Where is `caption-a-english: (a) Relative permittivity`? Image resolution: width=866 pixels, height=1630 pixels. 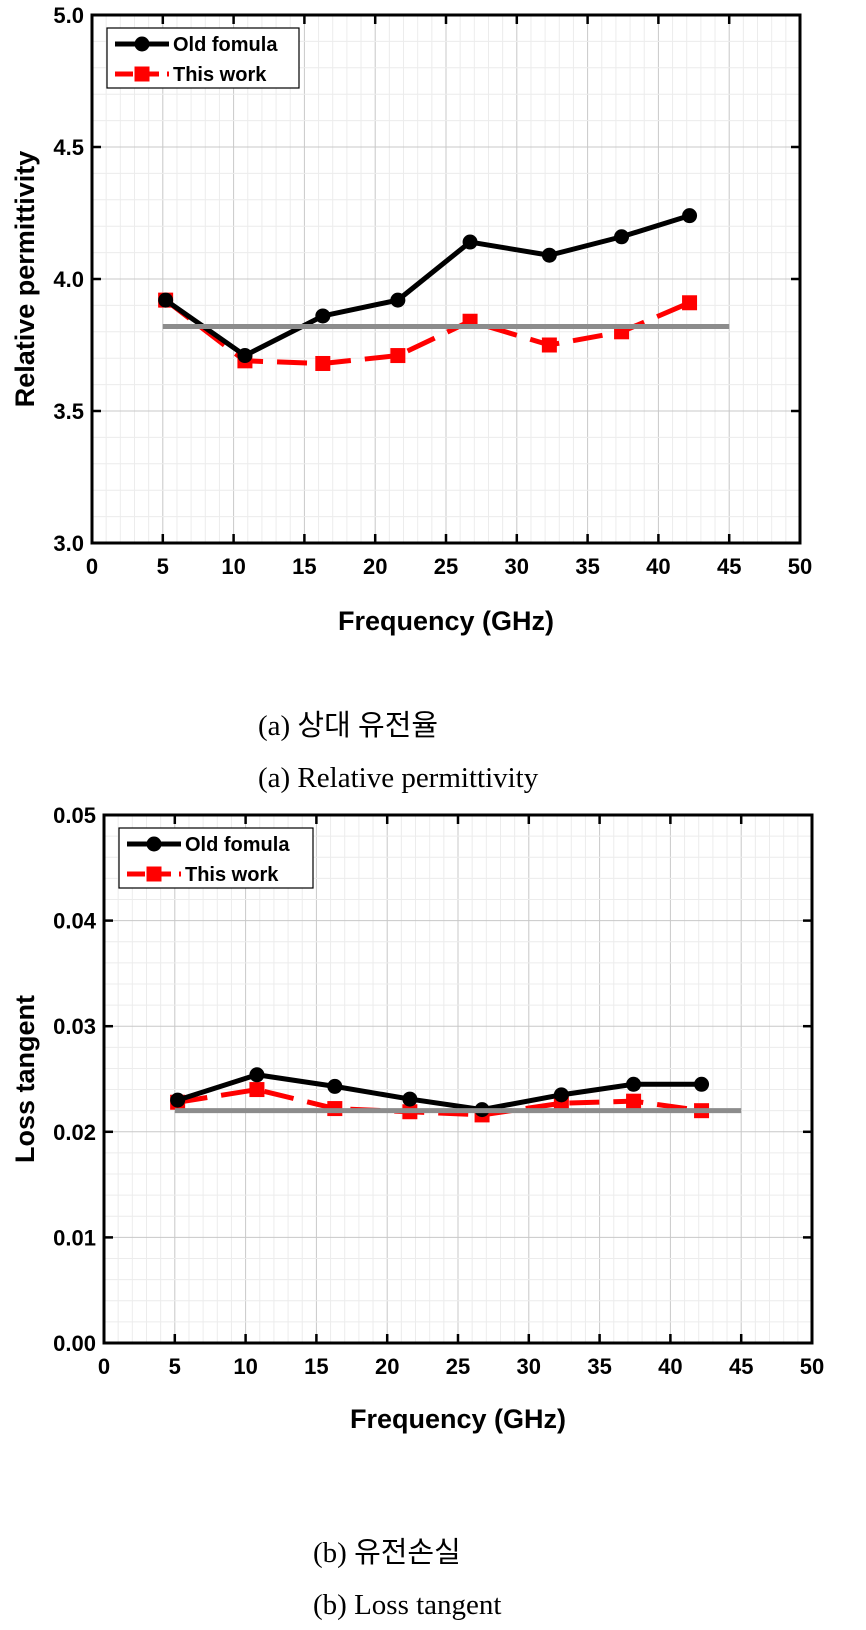
caption-a-english: (a) Relative permittivity is located at coordinates (398, 778).